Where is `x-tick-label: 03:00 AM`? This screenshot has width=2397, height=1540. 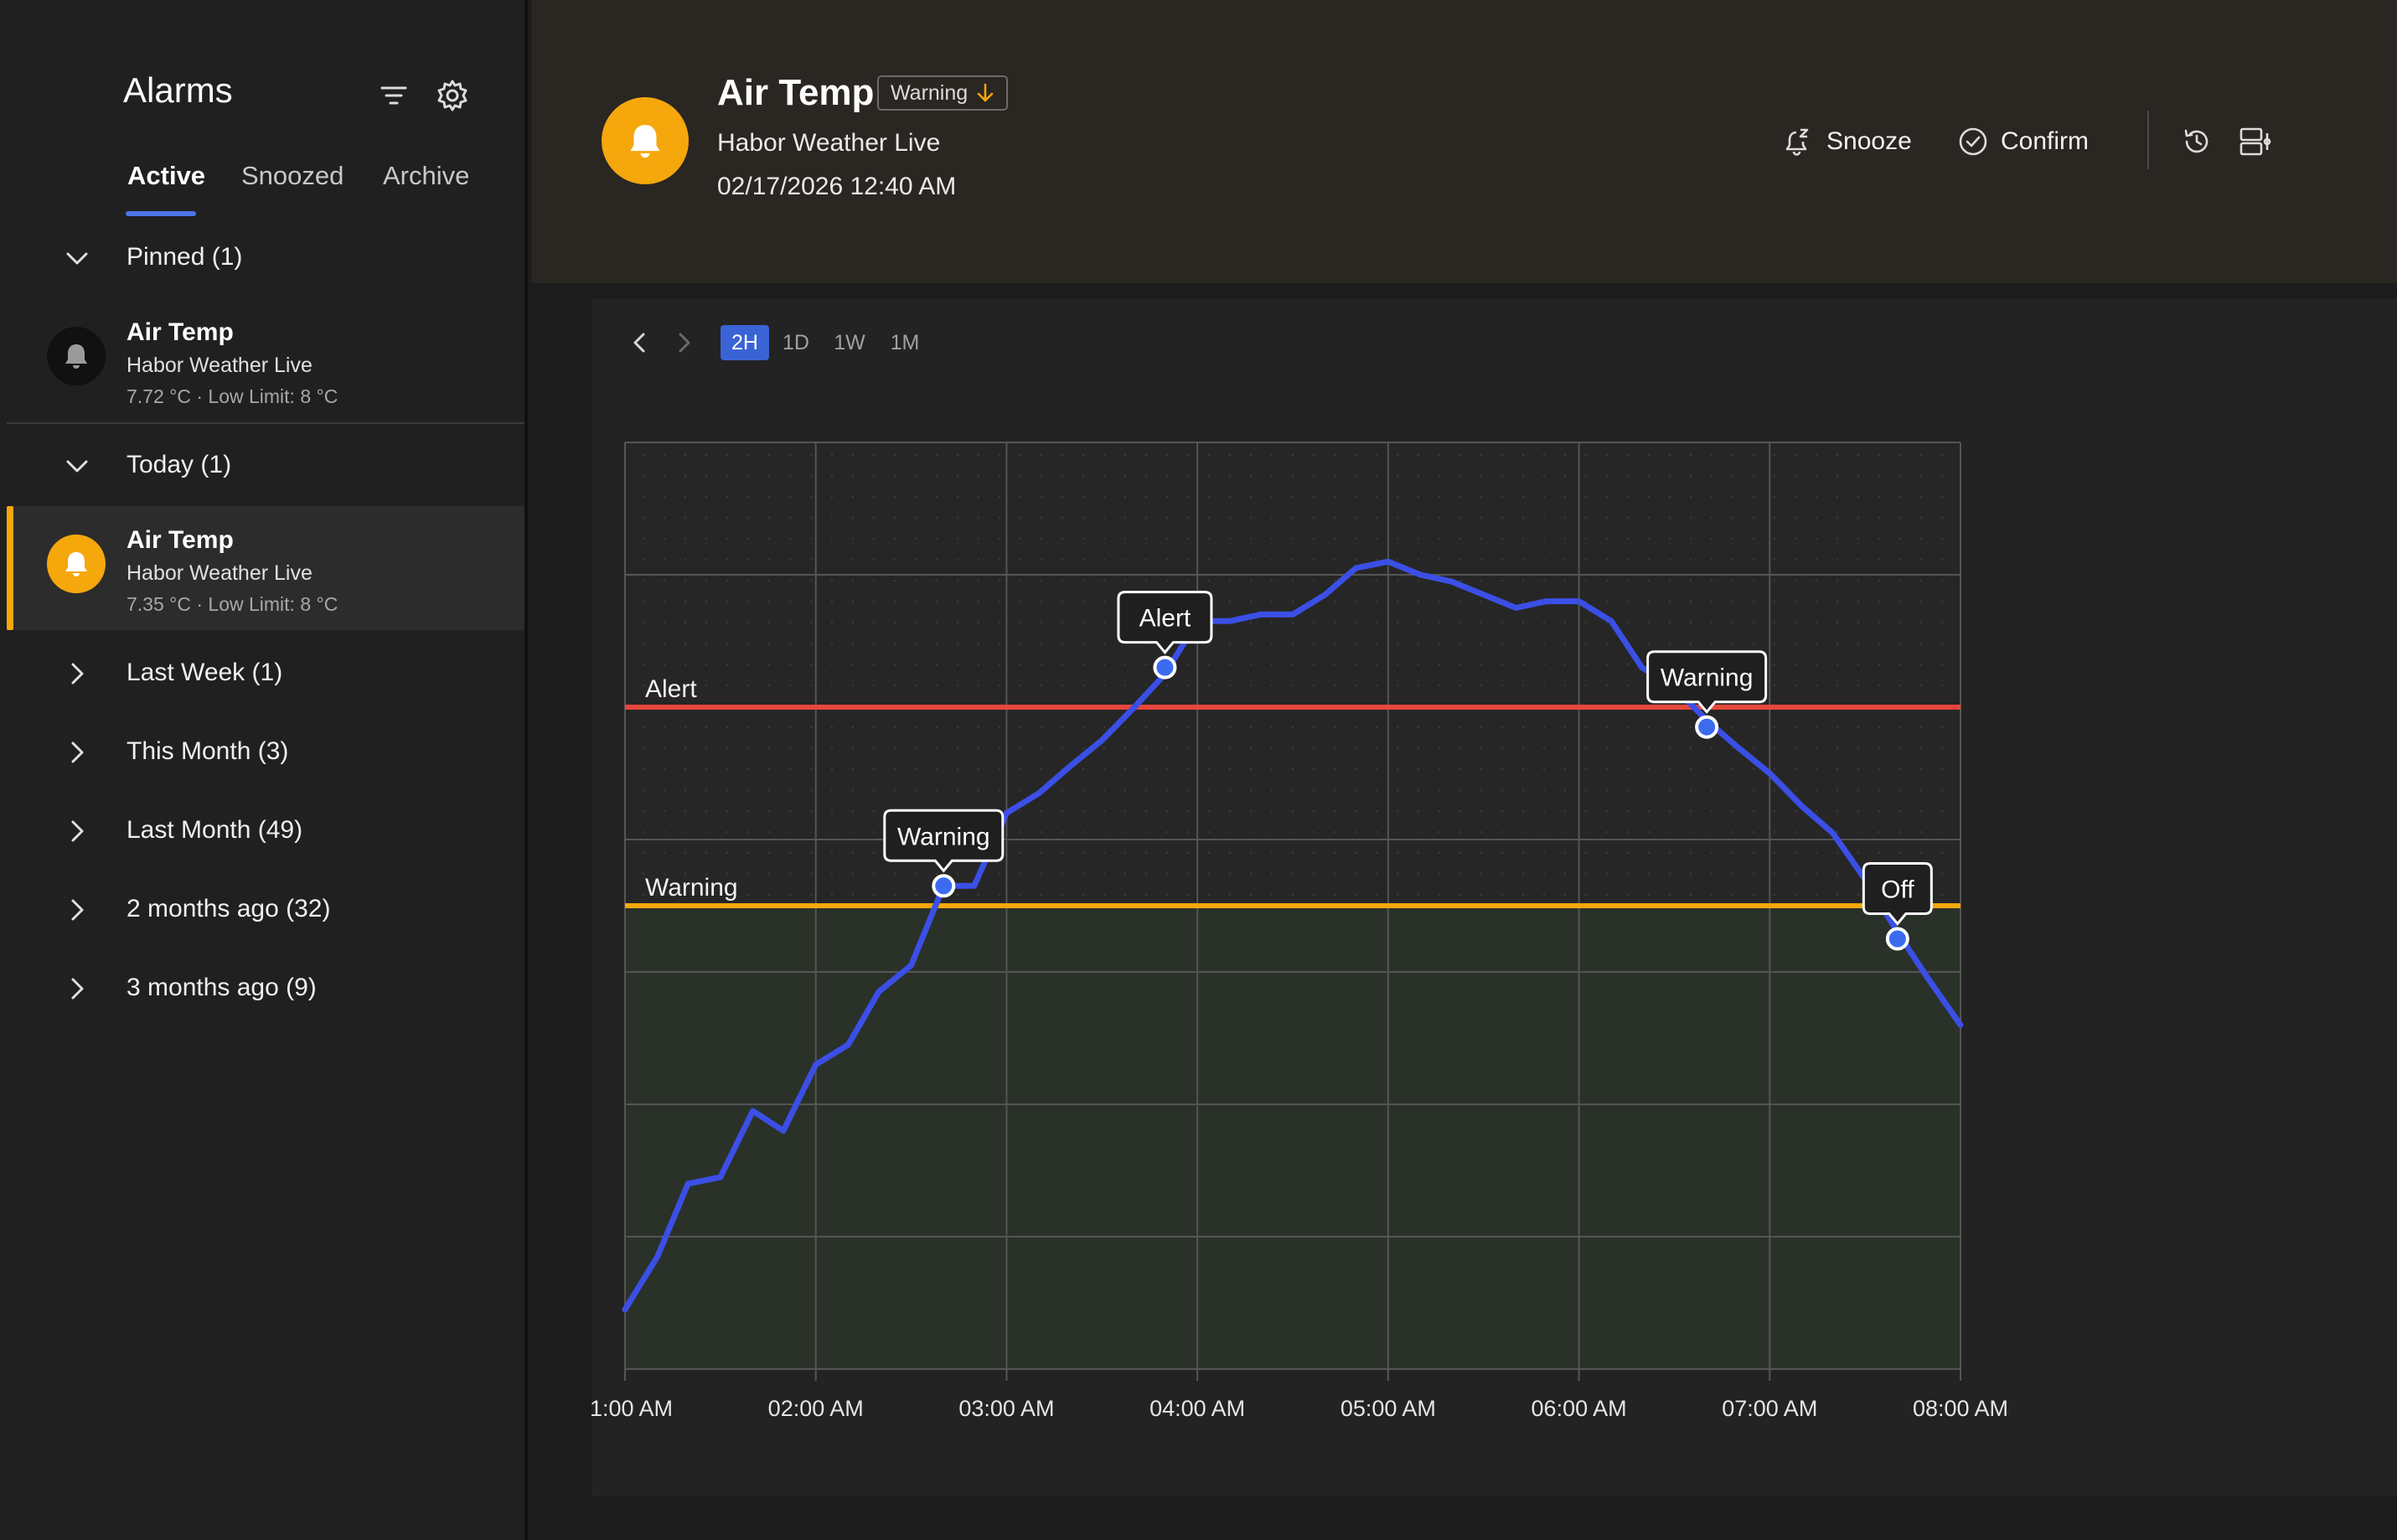 x-tick-label: 03:00 AM is located at coordinates (1006, 1408).